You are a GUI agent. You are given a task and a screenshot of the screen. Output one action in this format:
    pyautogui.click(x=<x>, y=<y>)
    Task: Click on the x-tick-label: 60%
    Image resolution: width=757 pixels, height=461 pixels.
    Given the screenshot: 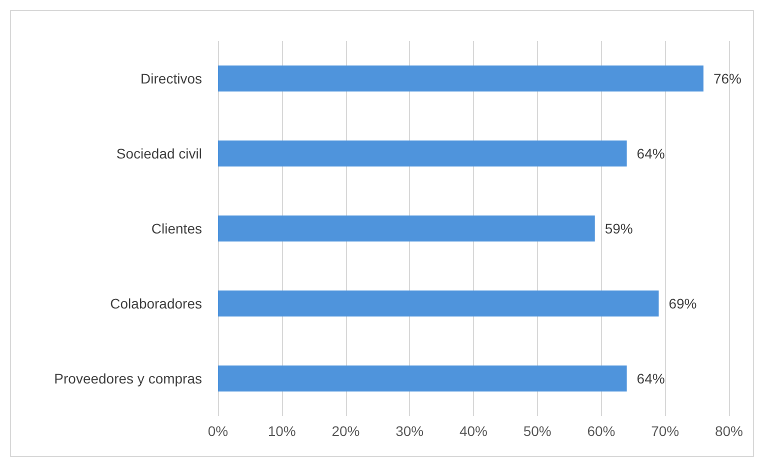 What is the action you would take?
    pyautogui.click(x=601, y=431)
    